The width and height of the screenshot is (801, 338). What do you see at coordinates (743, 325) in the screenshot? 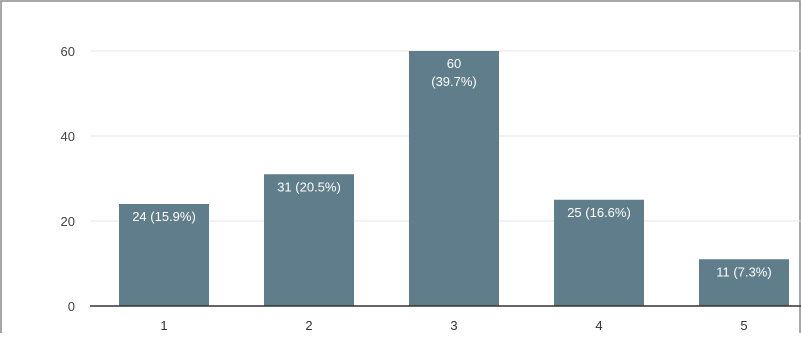
I see `x-tick-label: 5` at bounding box center [743, 325].